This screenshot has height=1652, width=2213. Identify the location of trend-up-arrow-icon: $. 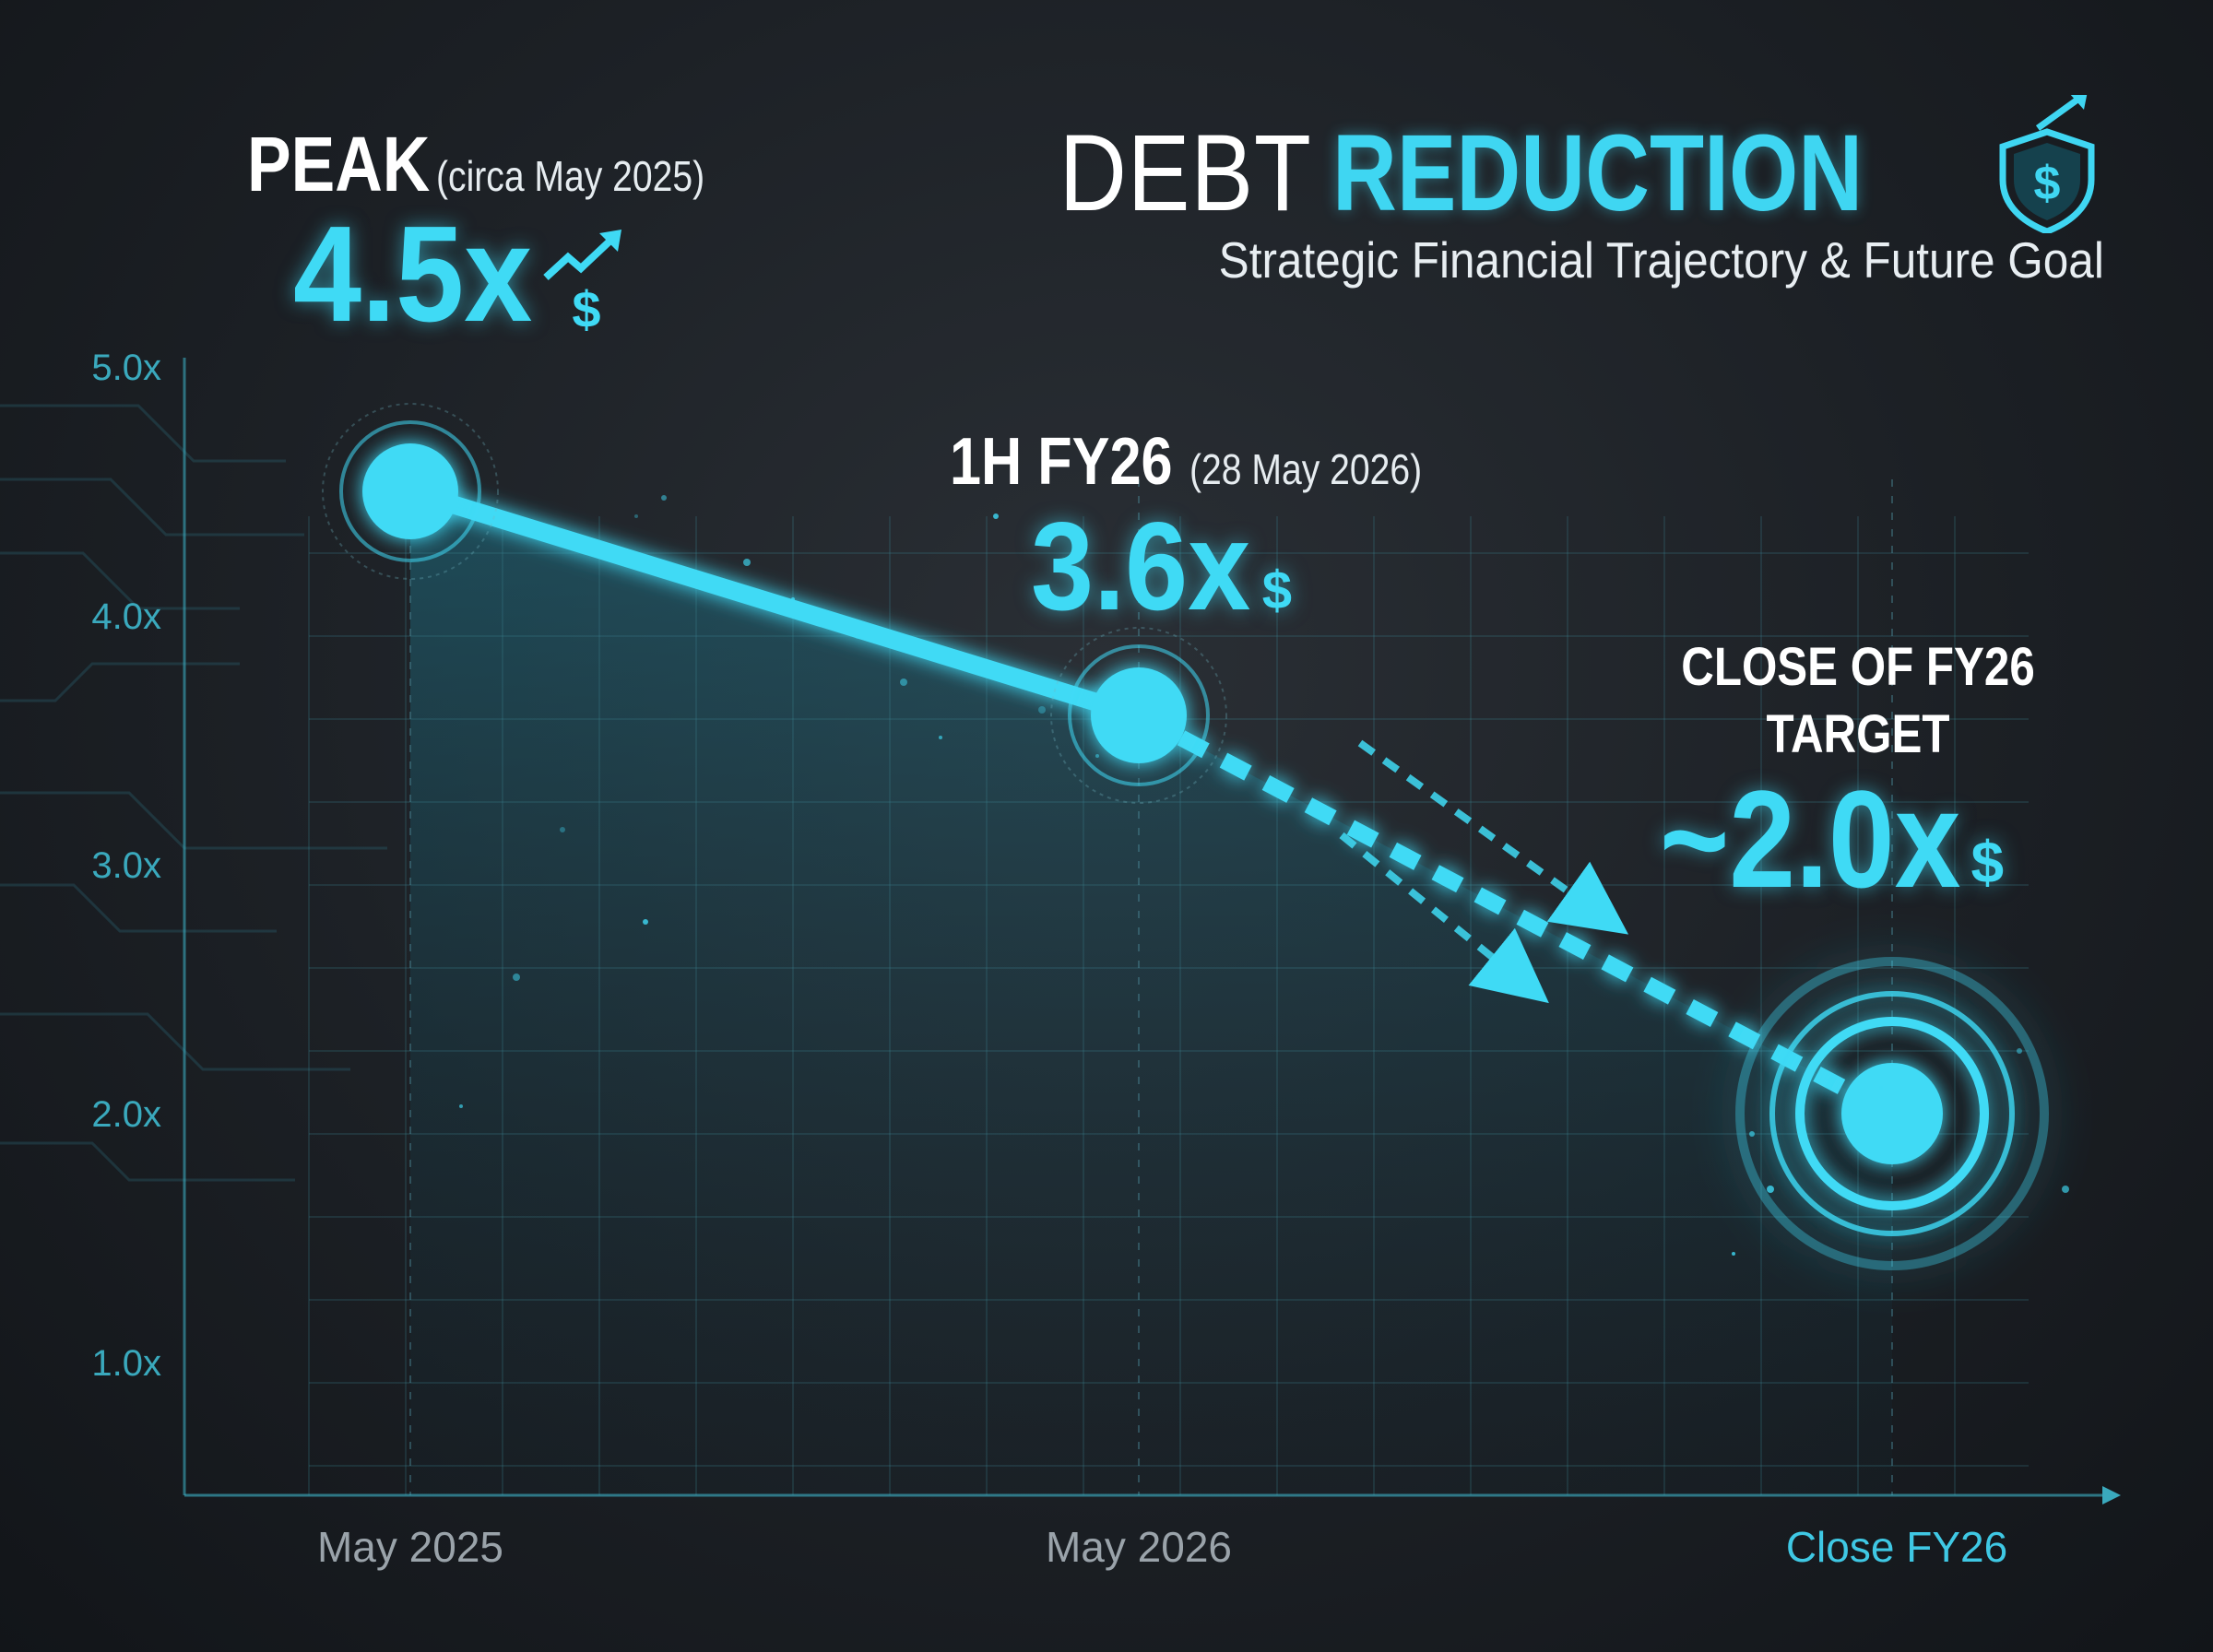
(582, 282).